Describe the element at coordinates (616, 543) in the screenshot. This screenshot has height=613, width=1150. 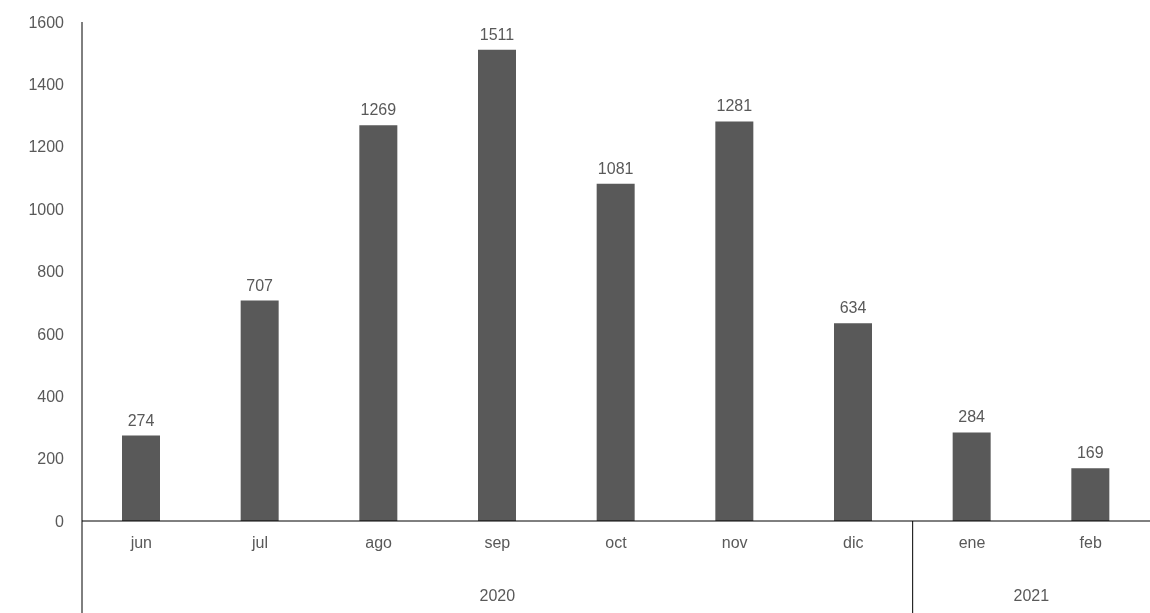
I see `x-tick-label: oct` at that location.